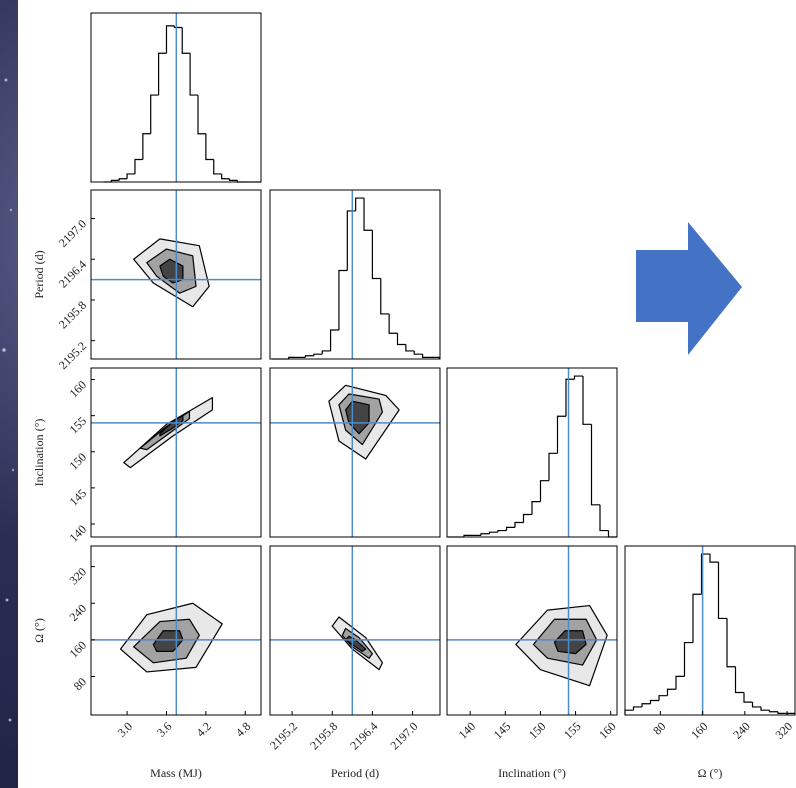 Image resolution: width=796 pixels, height=788 pixels. I want to click on x-tick-label: 140, so click(467, 730).